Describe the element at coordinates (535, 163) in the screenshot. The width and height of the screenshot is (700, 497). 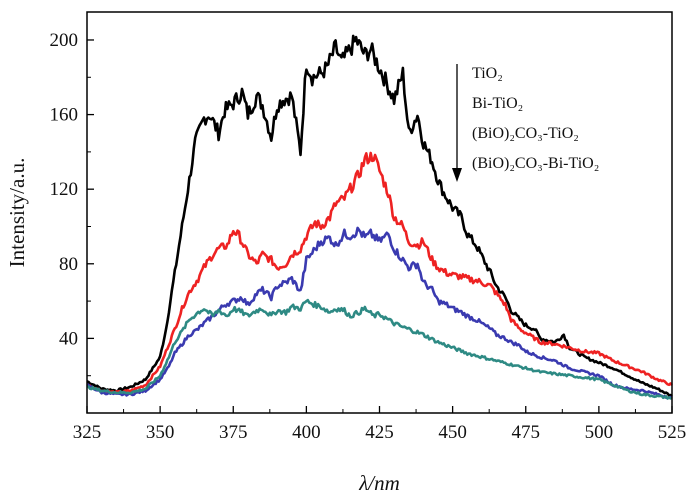
I see `legend-entry-3: (BiO)₂CO₃-Bi-TiO₂` at that location.